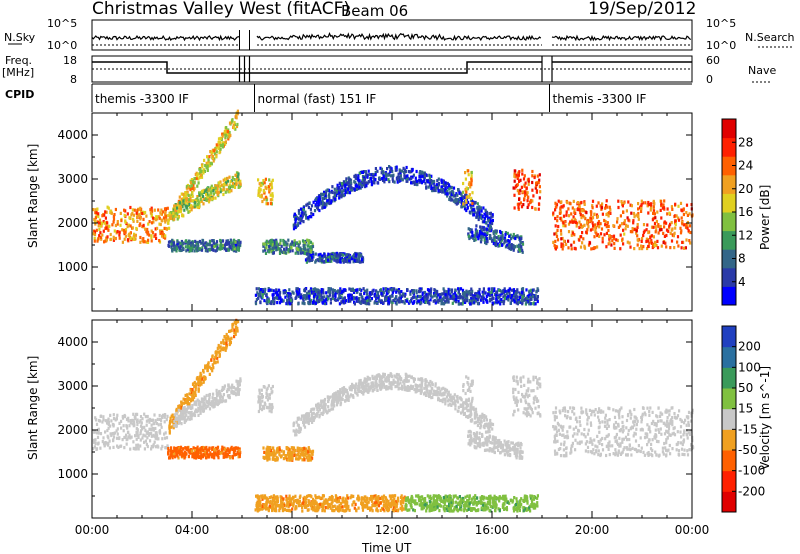 The width and height of the screenshot is (800, 554). What do you see at coordinates (770, 37) in the screenshot?
I see `nsearch-label: N.Search` at bounding box center [770, 37].